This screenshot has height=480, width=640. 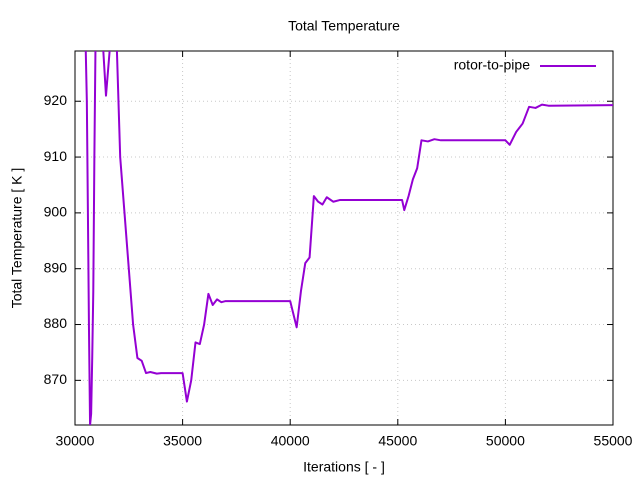 What do you see at coordinates (397, 441) in the screenshot?
I see `x-tick-label: 45000` at bounding box center [397, 441].